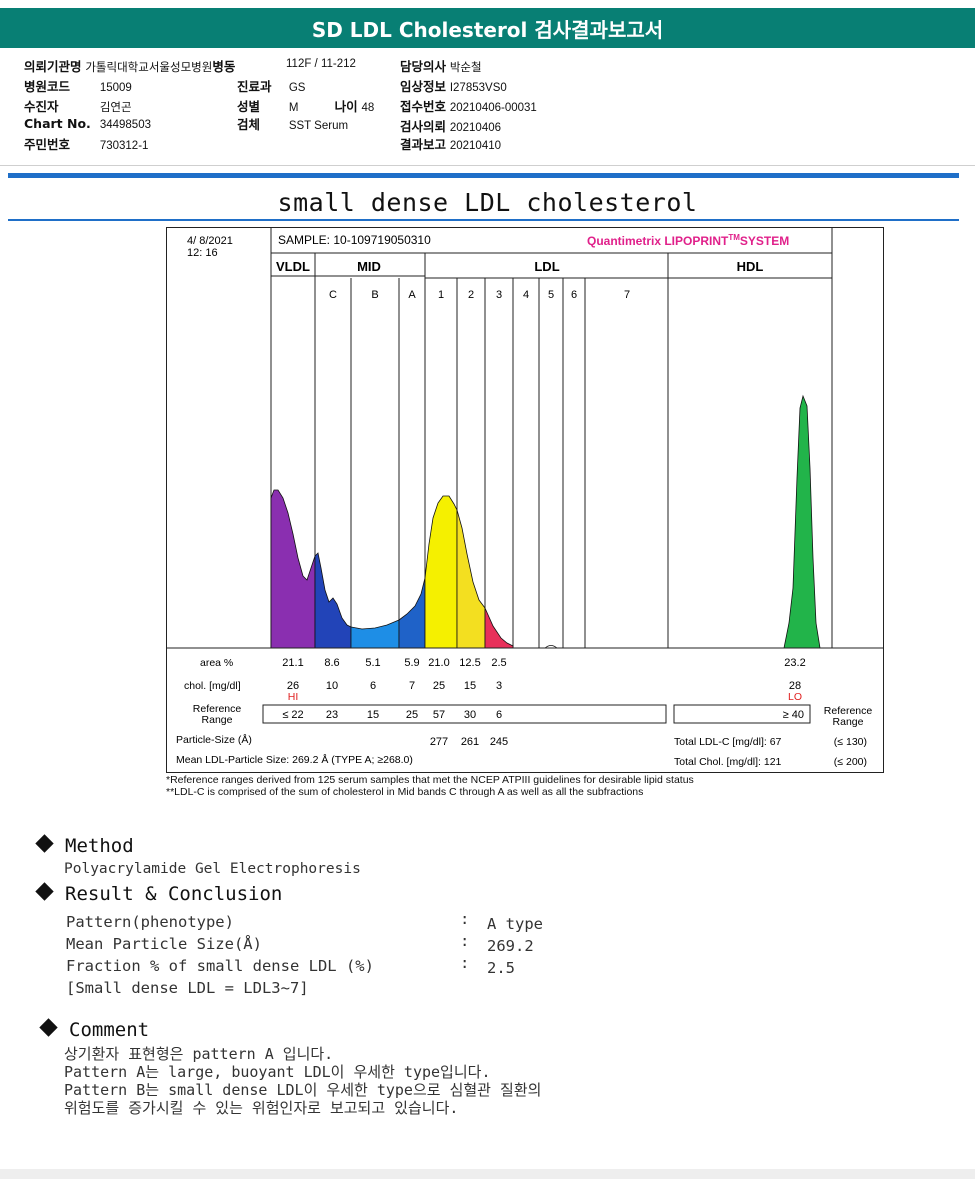 The width and height of the screenshot is (975, 1179). Describe the element at coordinates (369, 266) in the screenshot. I see `group-label-mid: MID` at that location.